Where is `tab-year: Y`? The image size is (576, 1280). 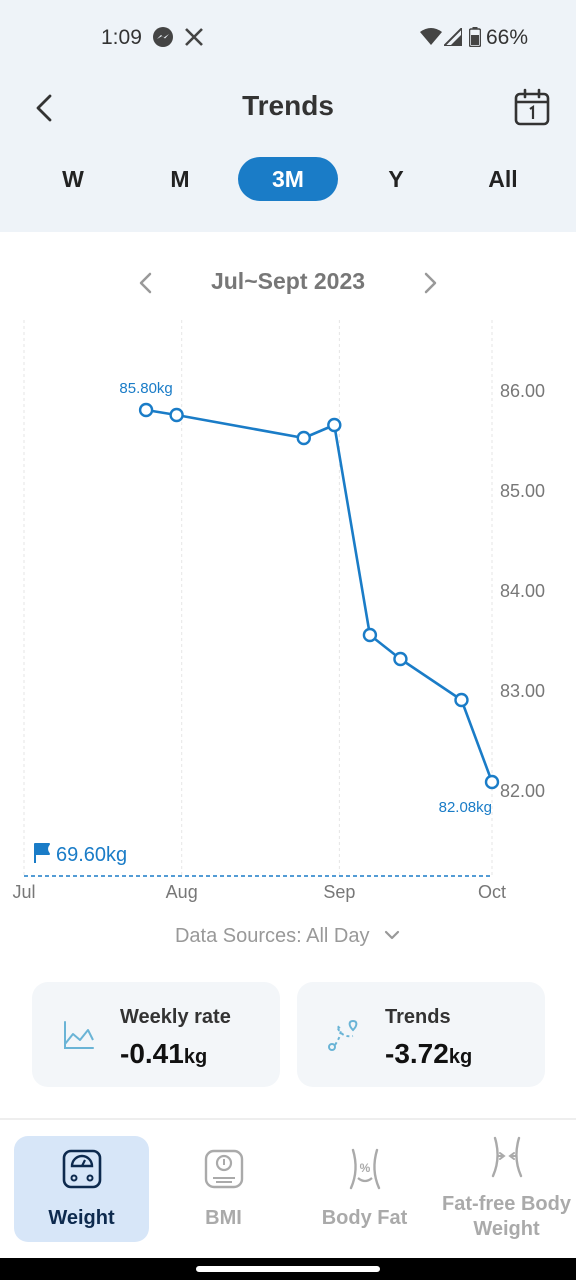
tab-year: Y is located at coordinates (396, 179).